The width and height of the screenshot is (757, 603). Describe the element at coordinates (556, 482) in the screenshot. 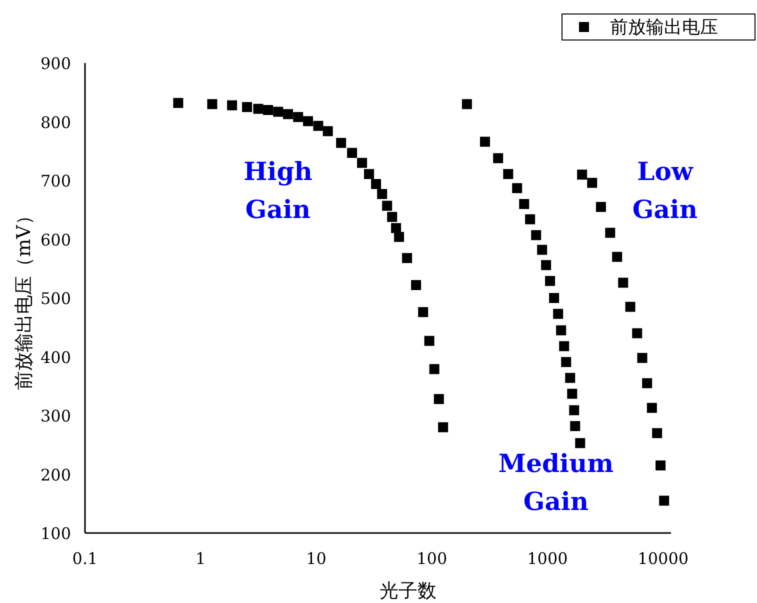

I see `annotation: Medium Gain` at that location.